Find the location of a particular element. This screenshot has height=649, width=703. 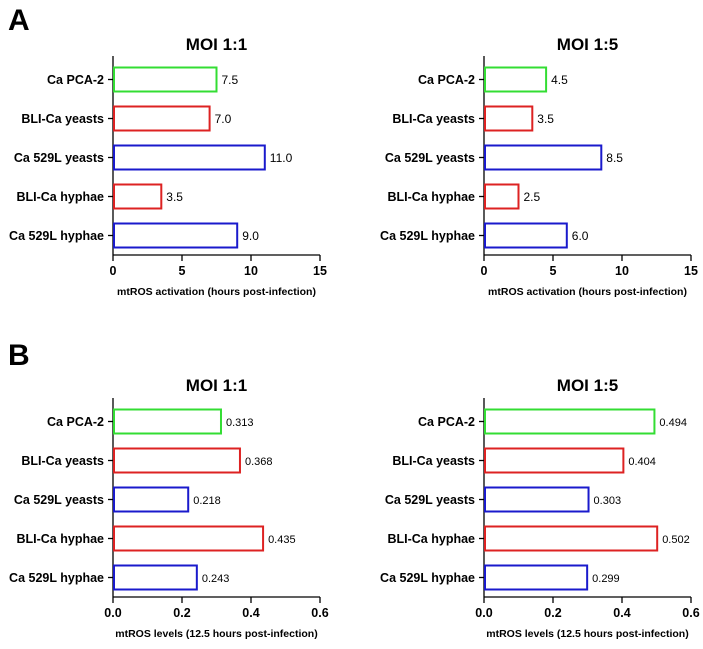

data-label: 0.243 is located at coordinates (216, 579).